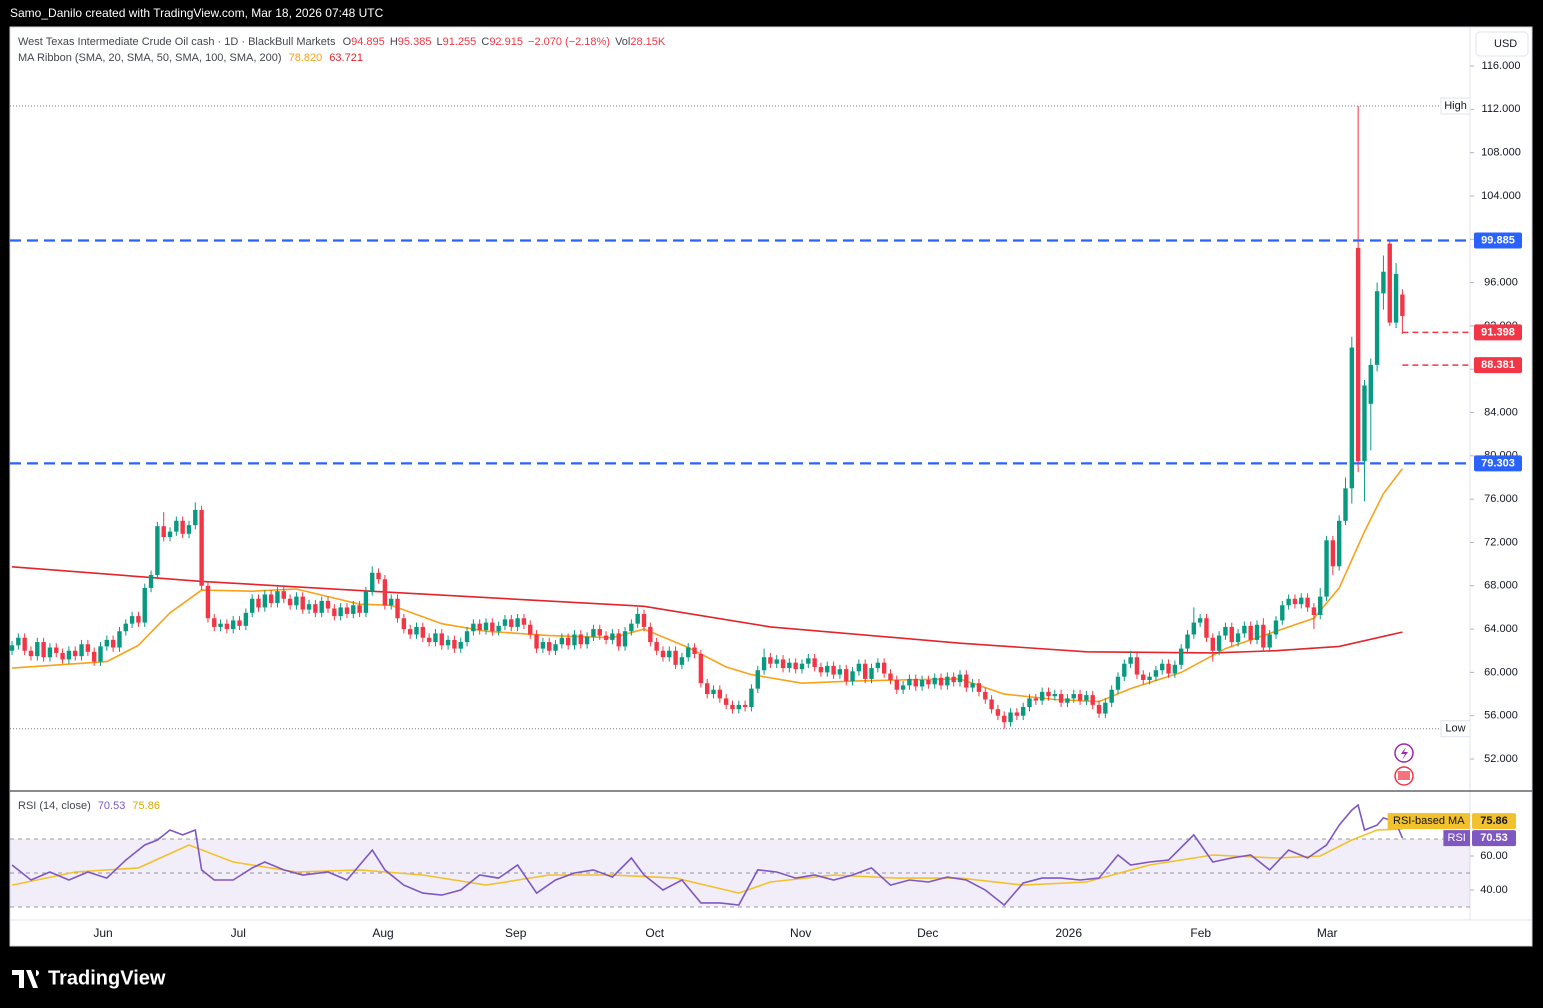 This screenshot has width=1543, height=1008. Describe the element at coordinates (1501, 153) in the screenshot. I see `y-tick-label: 108.000` at that location.